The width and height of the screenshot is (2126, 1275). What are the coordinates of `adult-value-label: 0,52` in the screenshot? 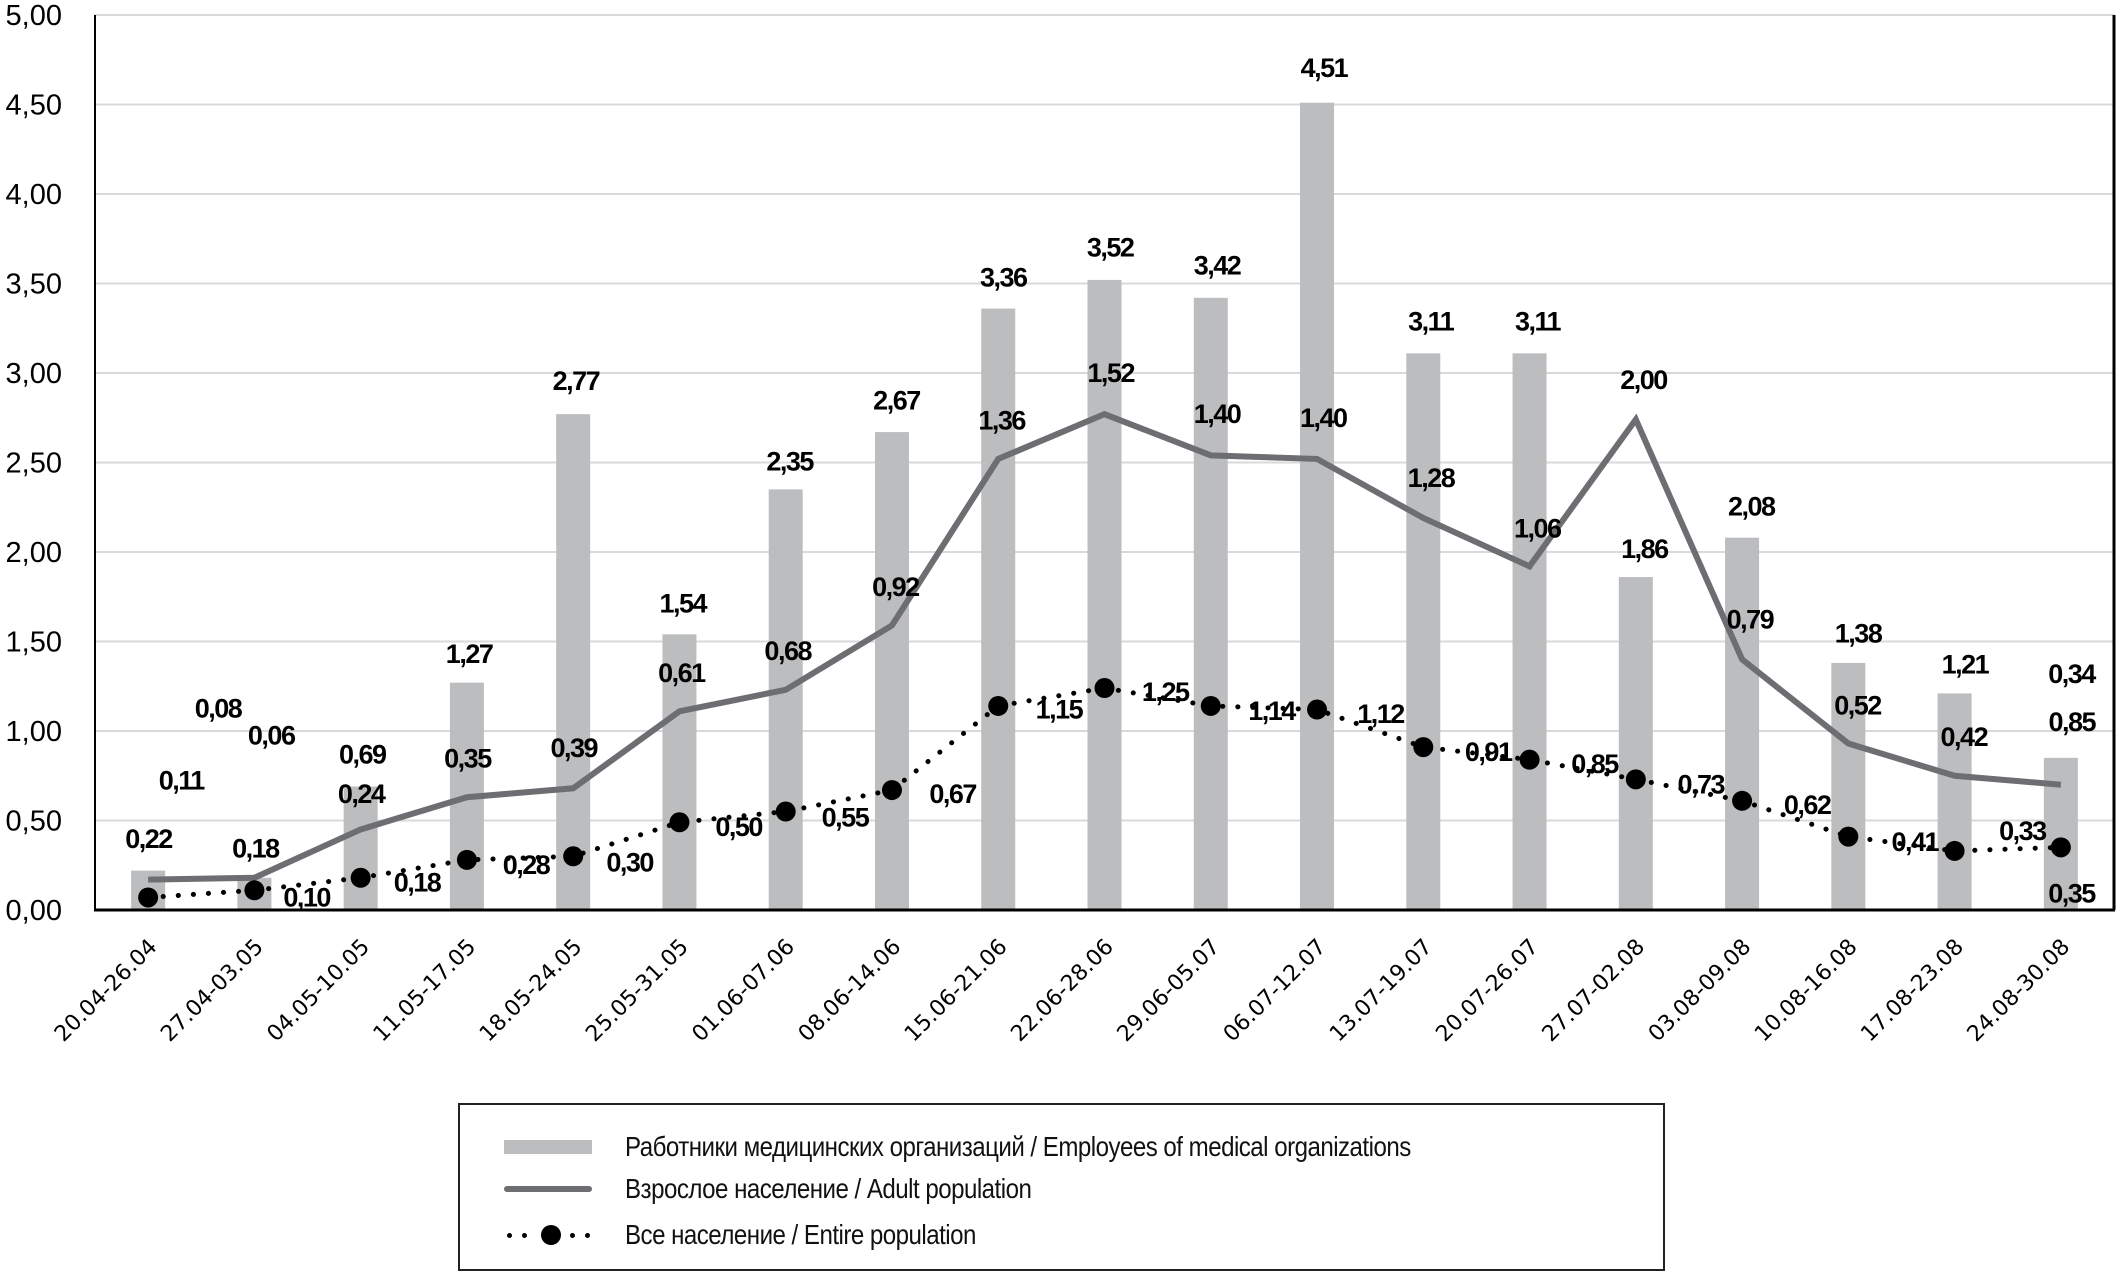 It's located at (1857, 706).